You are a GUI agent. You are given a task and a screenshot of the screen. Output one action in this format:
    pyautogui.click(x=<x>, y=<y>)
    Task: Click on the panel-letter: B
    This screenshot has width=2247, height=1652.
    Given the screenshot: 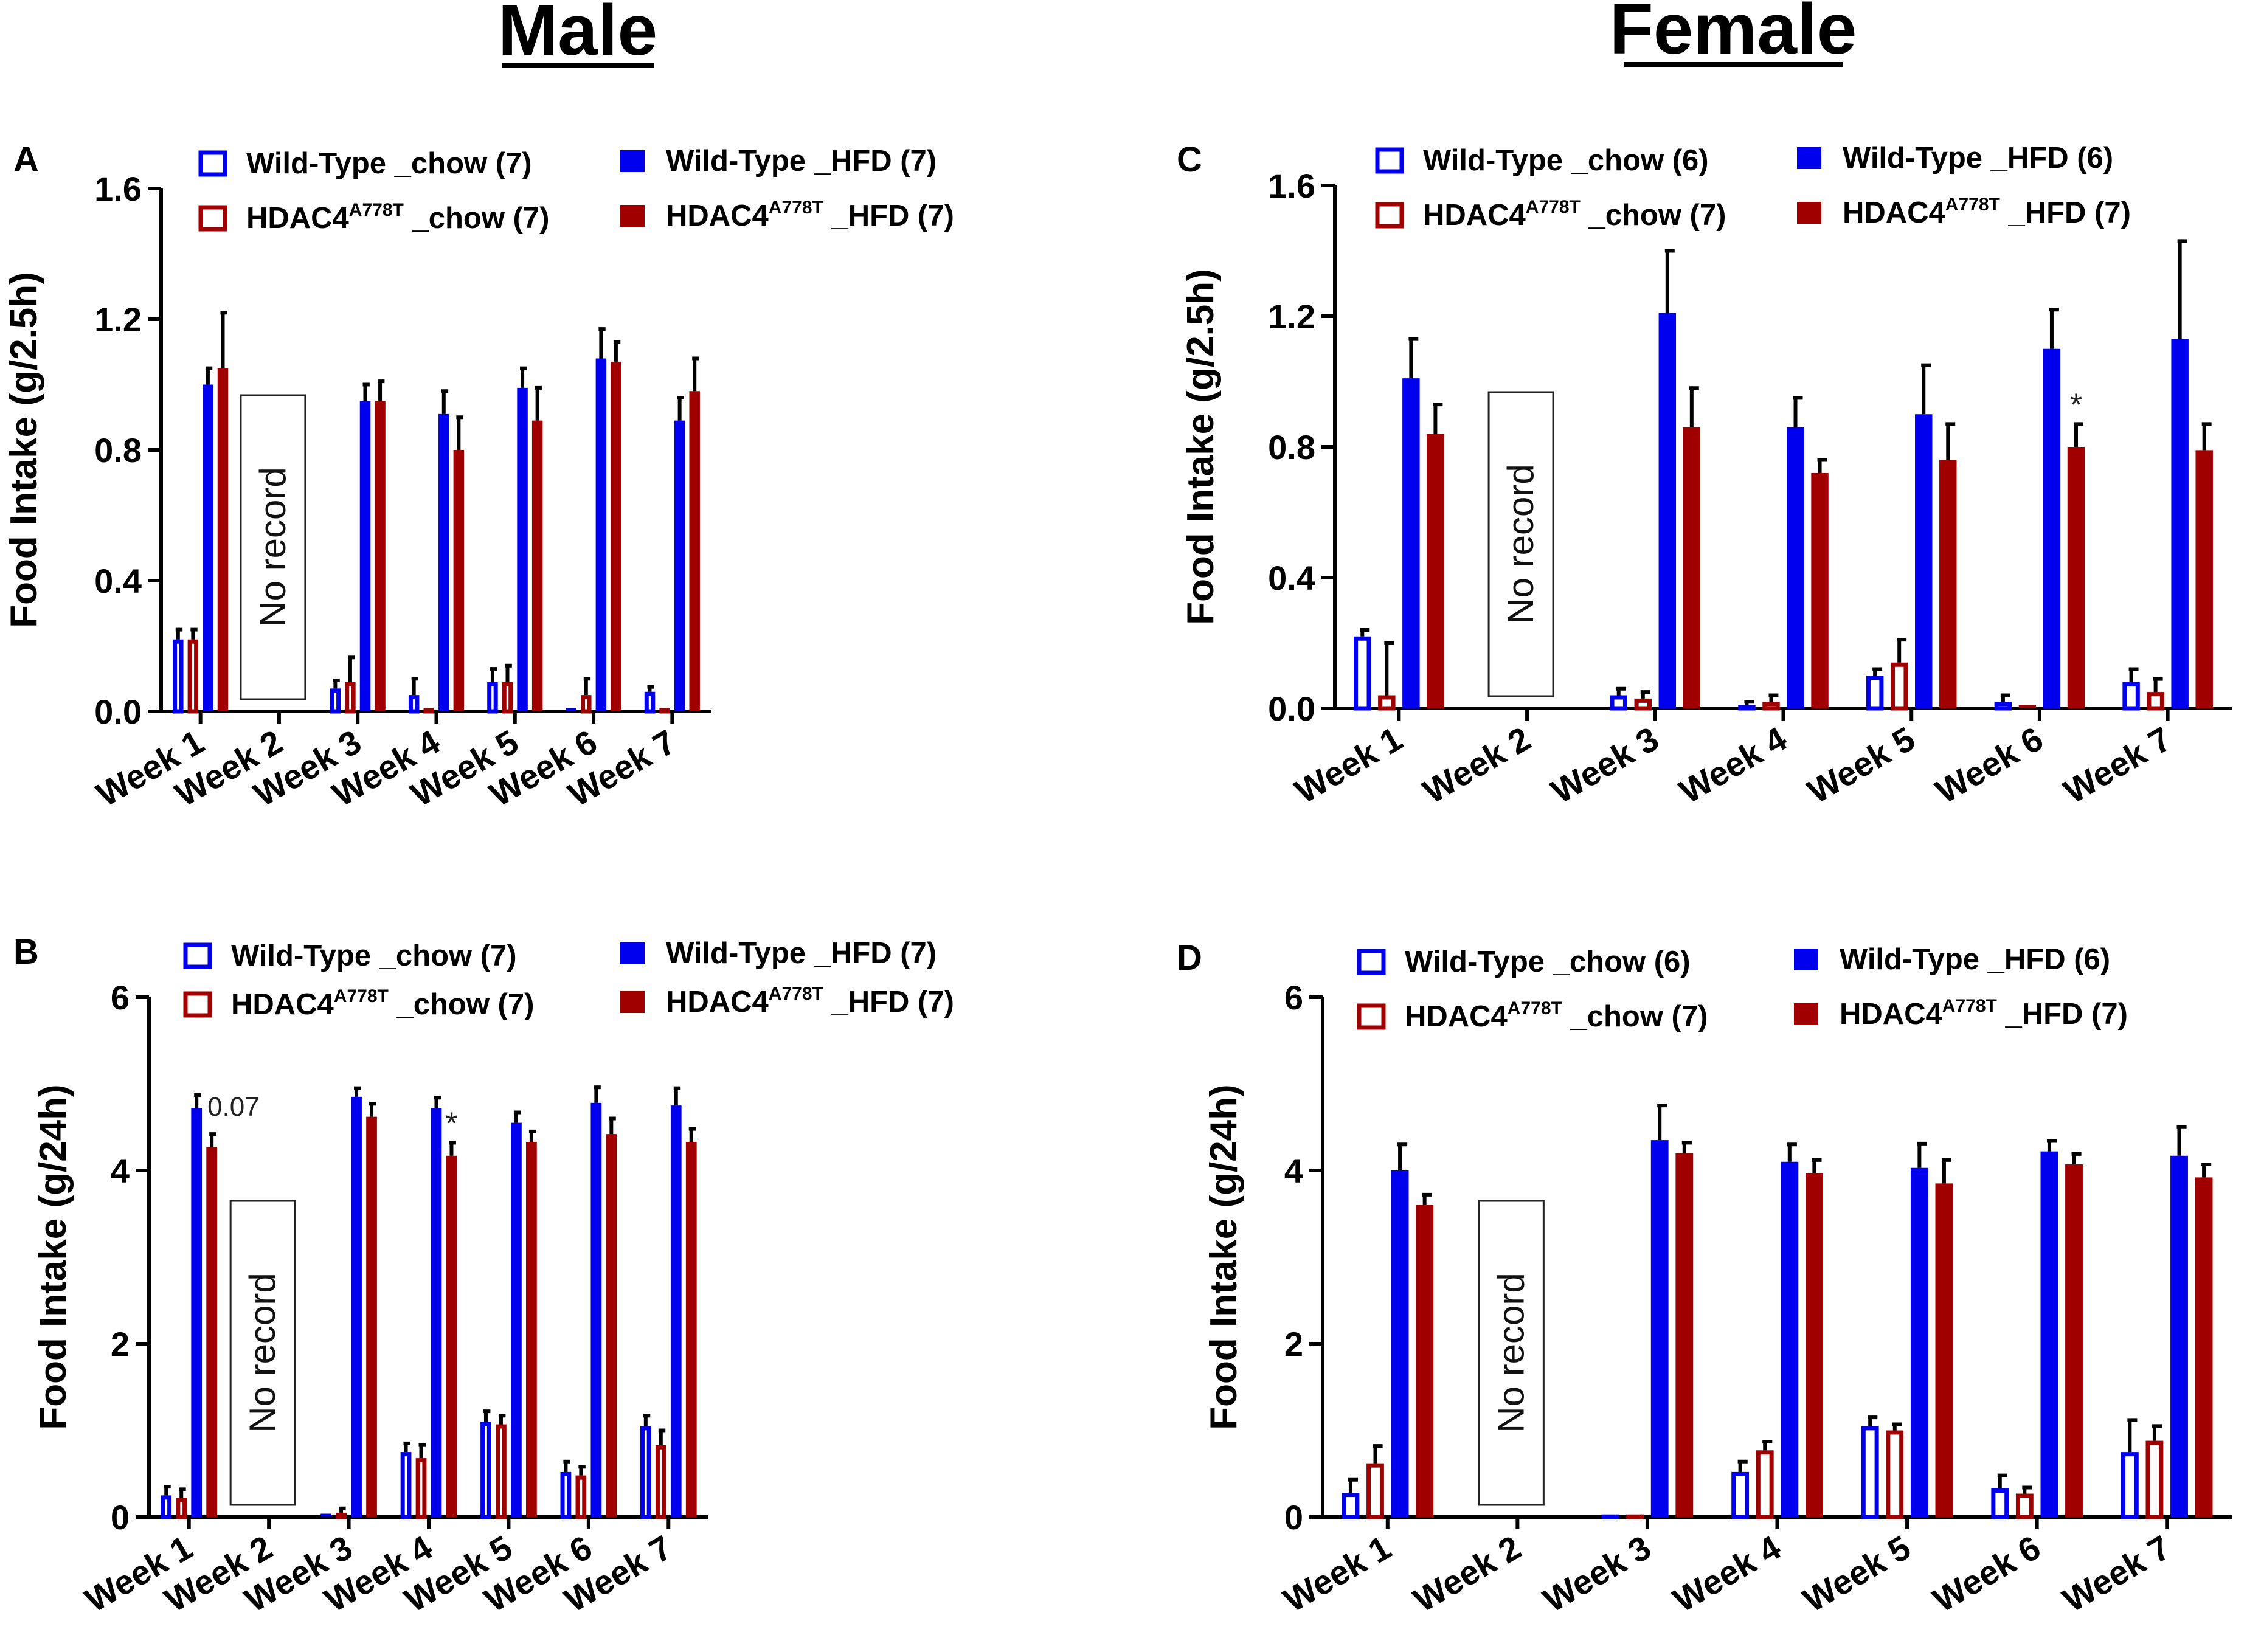 What is the action you would take?
    pyautogui.click(x=26, y=952)
    